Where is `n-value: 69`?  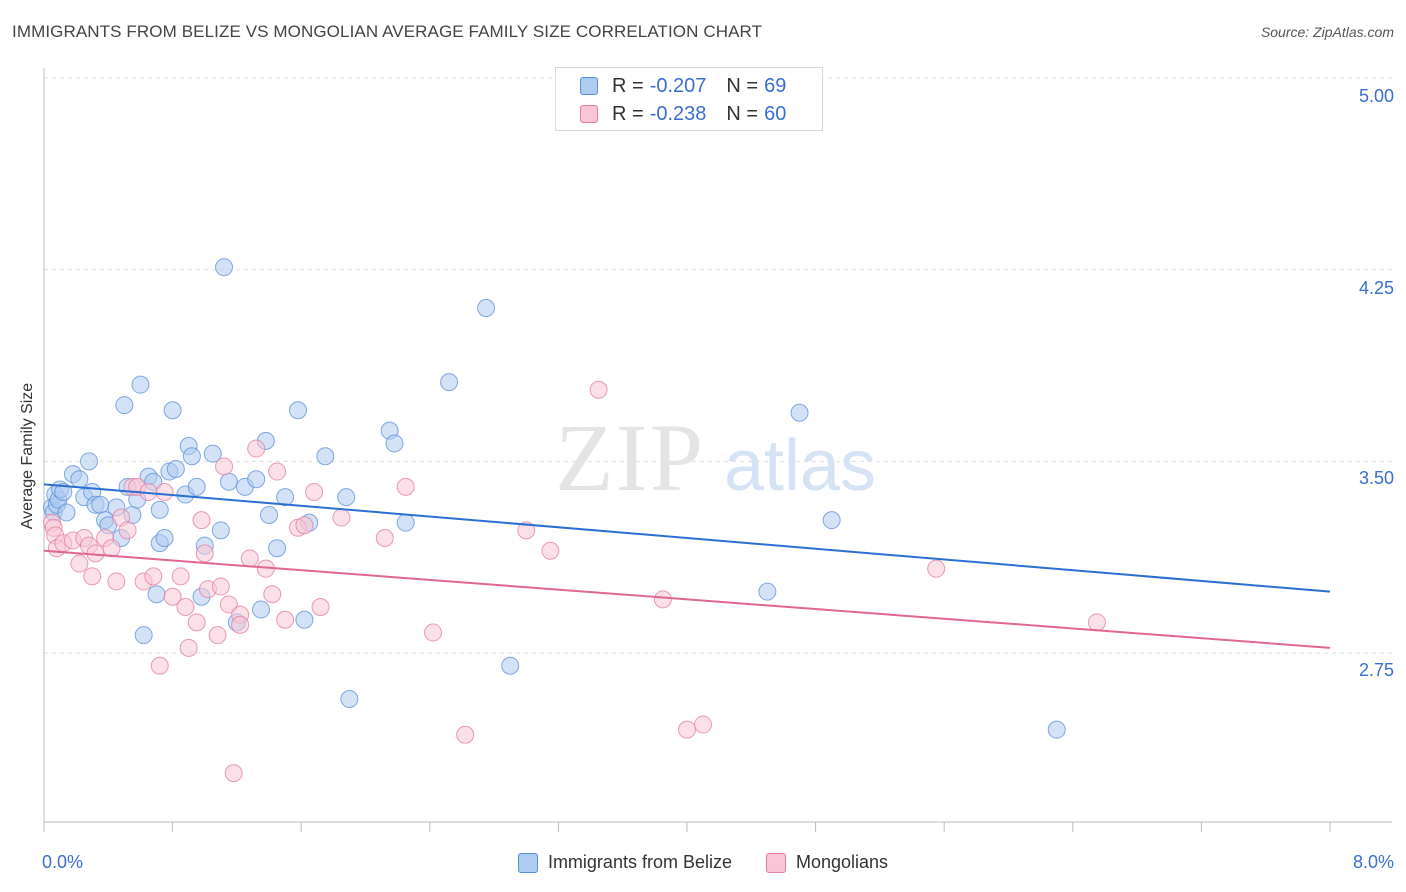
n-value: 69 is located at coordinates (775, 85).